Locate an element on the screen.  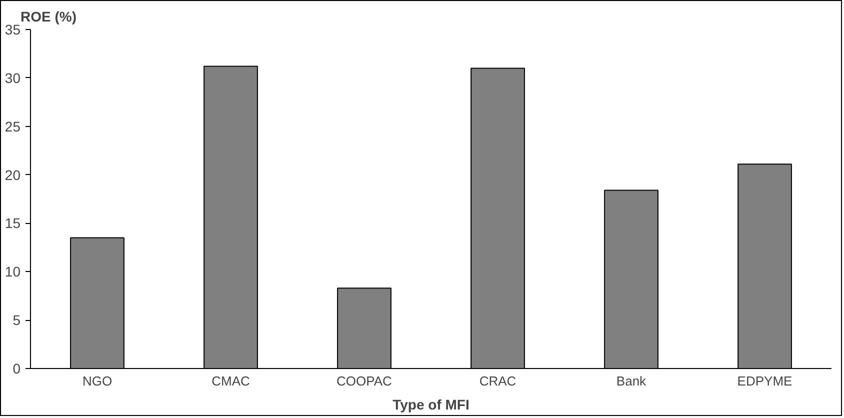
y-tick-label: 15 is located at coordinates (12, 223).